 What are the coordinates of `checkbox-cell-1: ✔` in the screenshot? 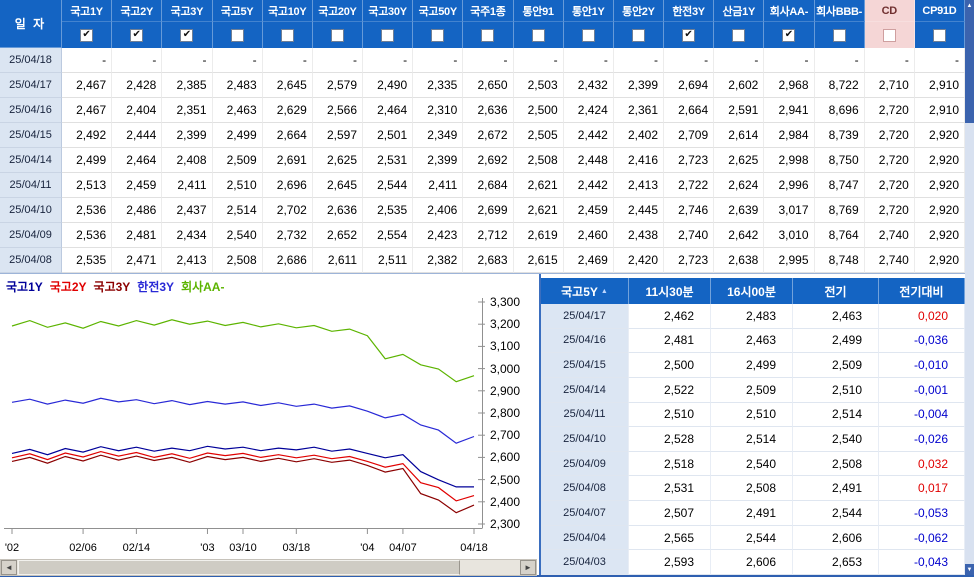 It's located at (137, 35).